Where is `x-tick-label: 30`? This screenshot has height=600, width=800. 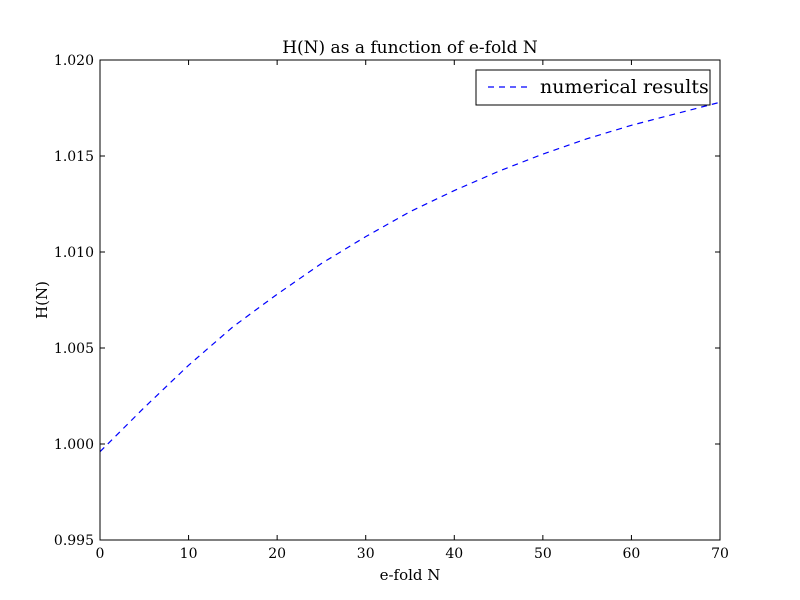 x-tick-label: 30 is located at coordinates (366, 554).